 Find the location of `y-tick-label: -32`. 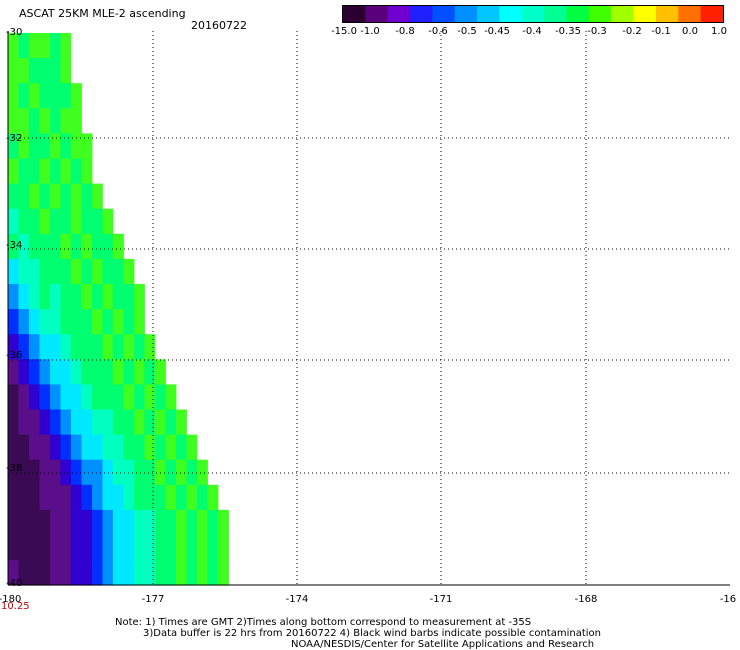

y-tick-label: -32 is located at coordinates (14, 138).